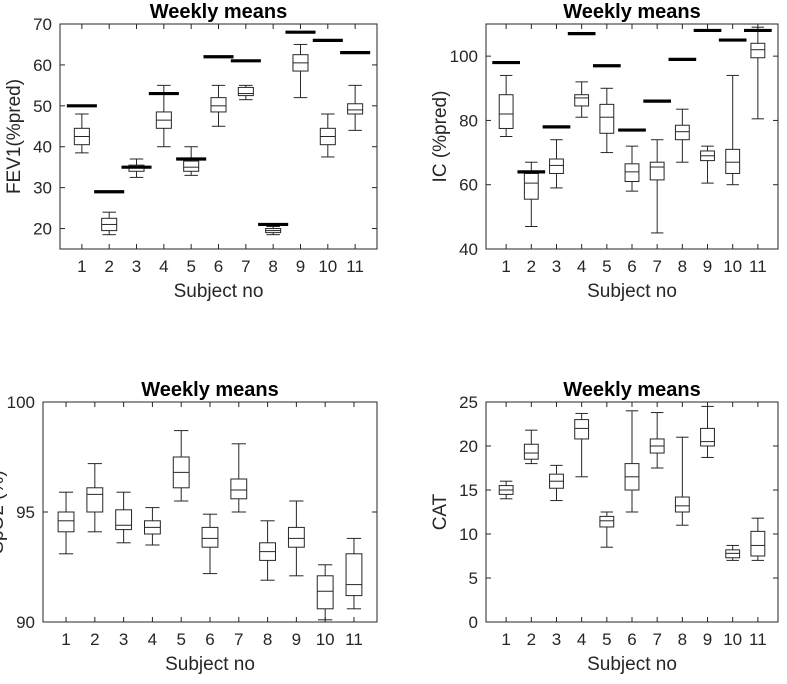 The image size is (787, 684). Describe the element at coordinates (473, 622) in the screenshot. I see `y-tick-label: 0` at that location.